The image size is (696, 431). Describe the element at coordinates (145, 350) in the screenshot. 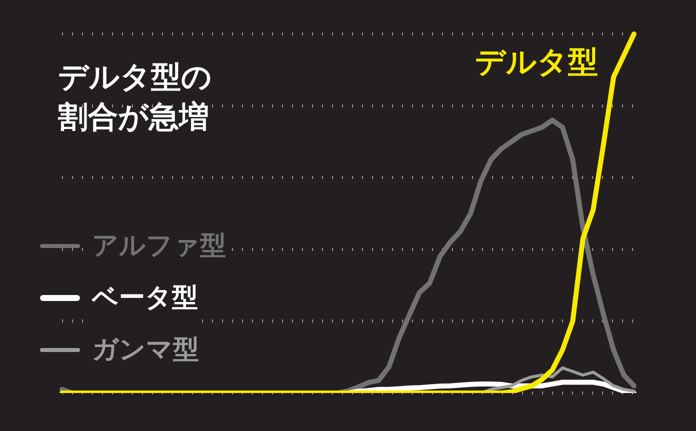

I see `legend-label: ガンマ型` at that location.